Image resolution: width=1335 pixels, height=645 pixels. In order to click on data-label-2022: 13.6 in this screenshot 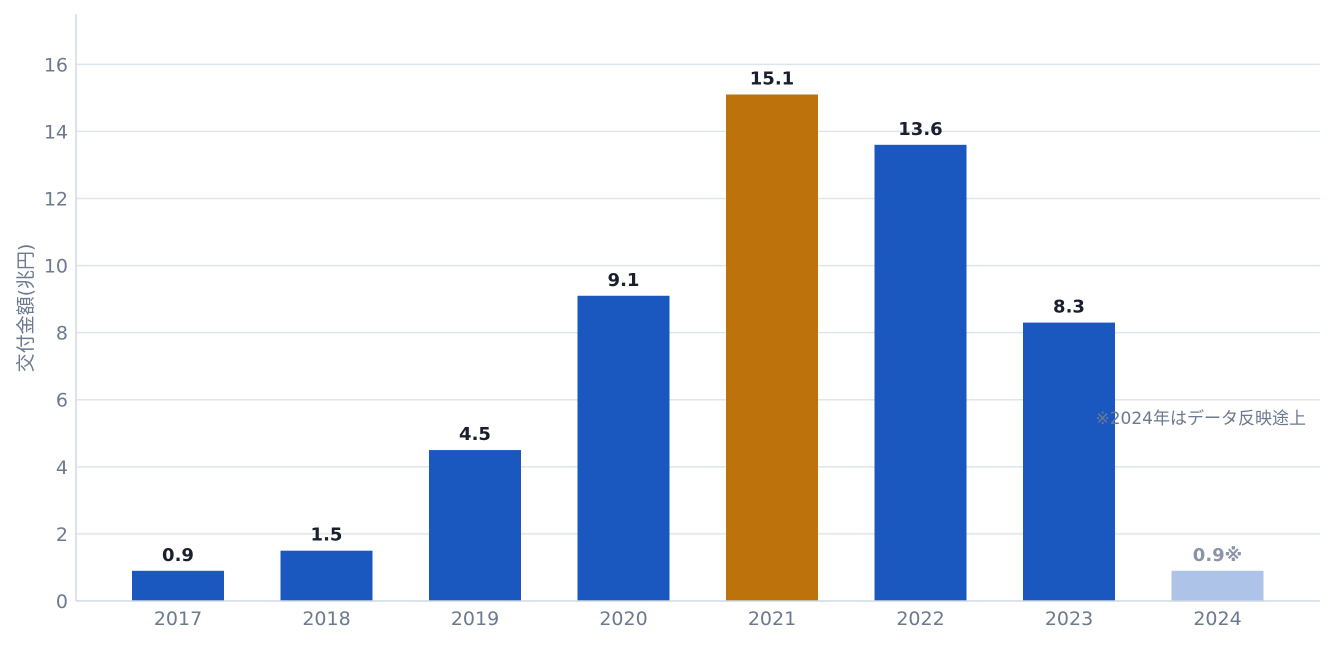, I will do `click(920, 129)`.